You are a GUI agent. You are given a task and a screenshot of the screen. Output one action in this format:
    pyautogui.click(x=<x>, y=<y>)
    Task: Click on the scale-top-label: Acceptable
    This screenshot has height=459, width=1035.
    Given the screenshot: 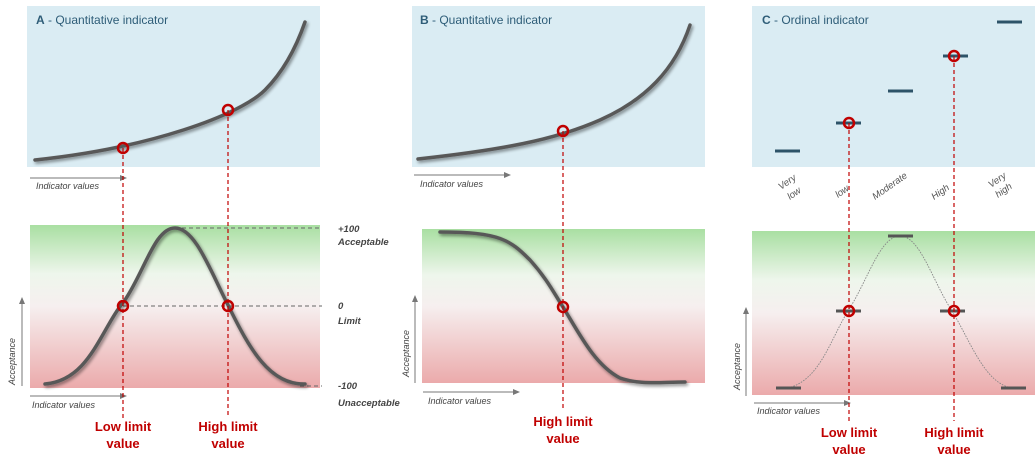 What is the action you would take?
    pyautogui.click(x=363, y=242)
    